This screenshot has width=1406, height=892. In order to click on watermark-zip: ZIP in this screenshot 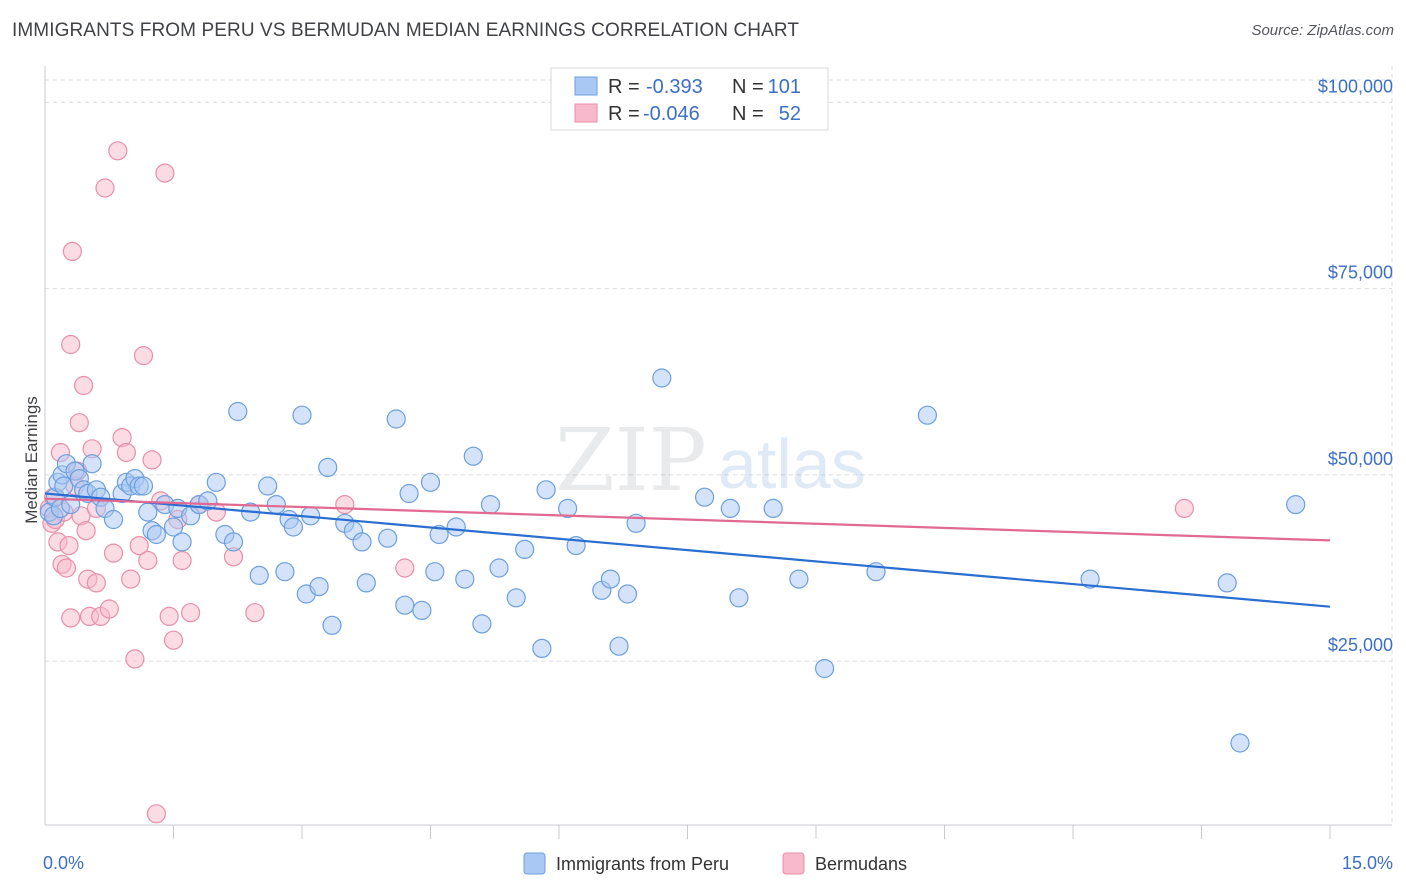, I will do `click(631, 461)`.